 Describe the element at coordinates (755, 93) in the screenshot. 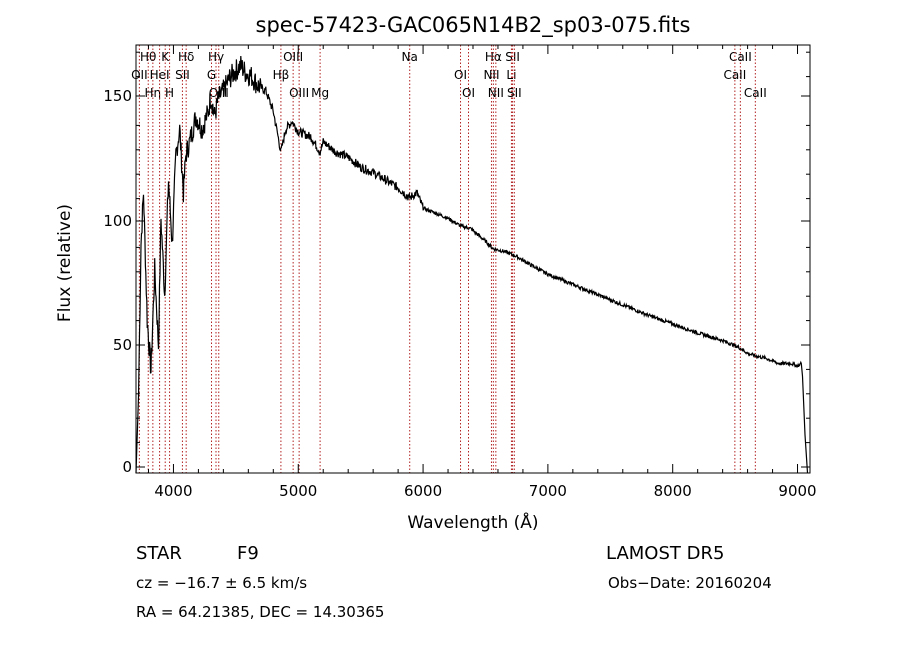

I see `spectral-line-label-26: CaII` at that location.